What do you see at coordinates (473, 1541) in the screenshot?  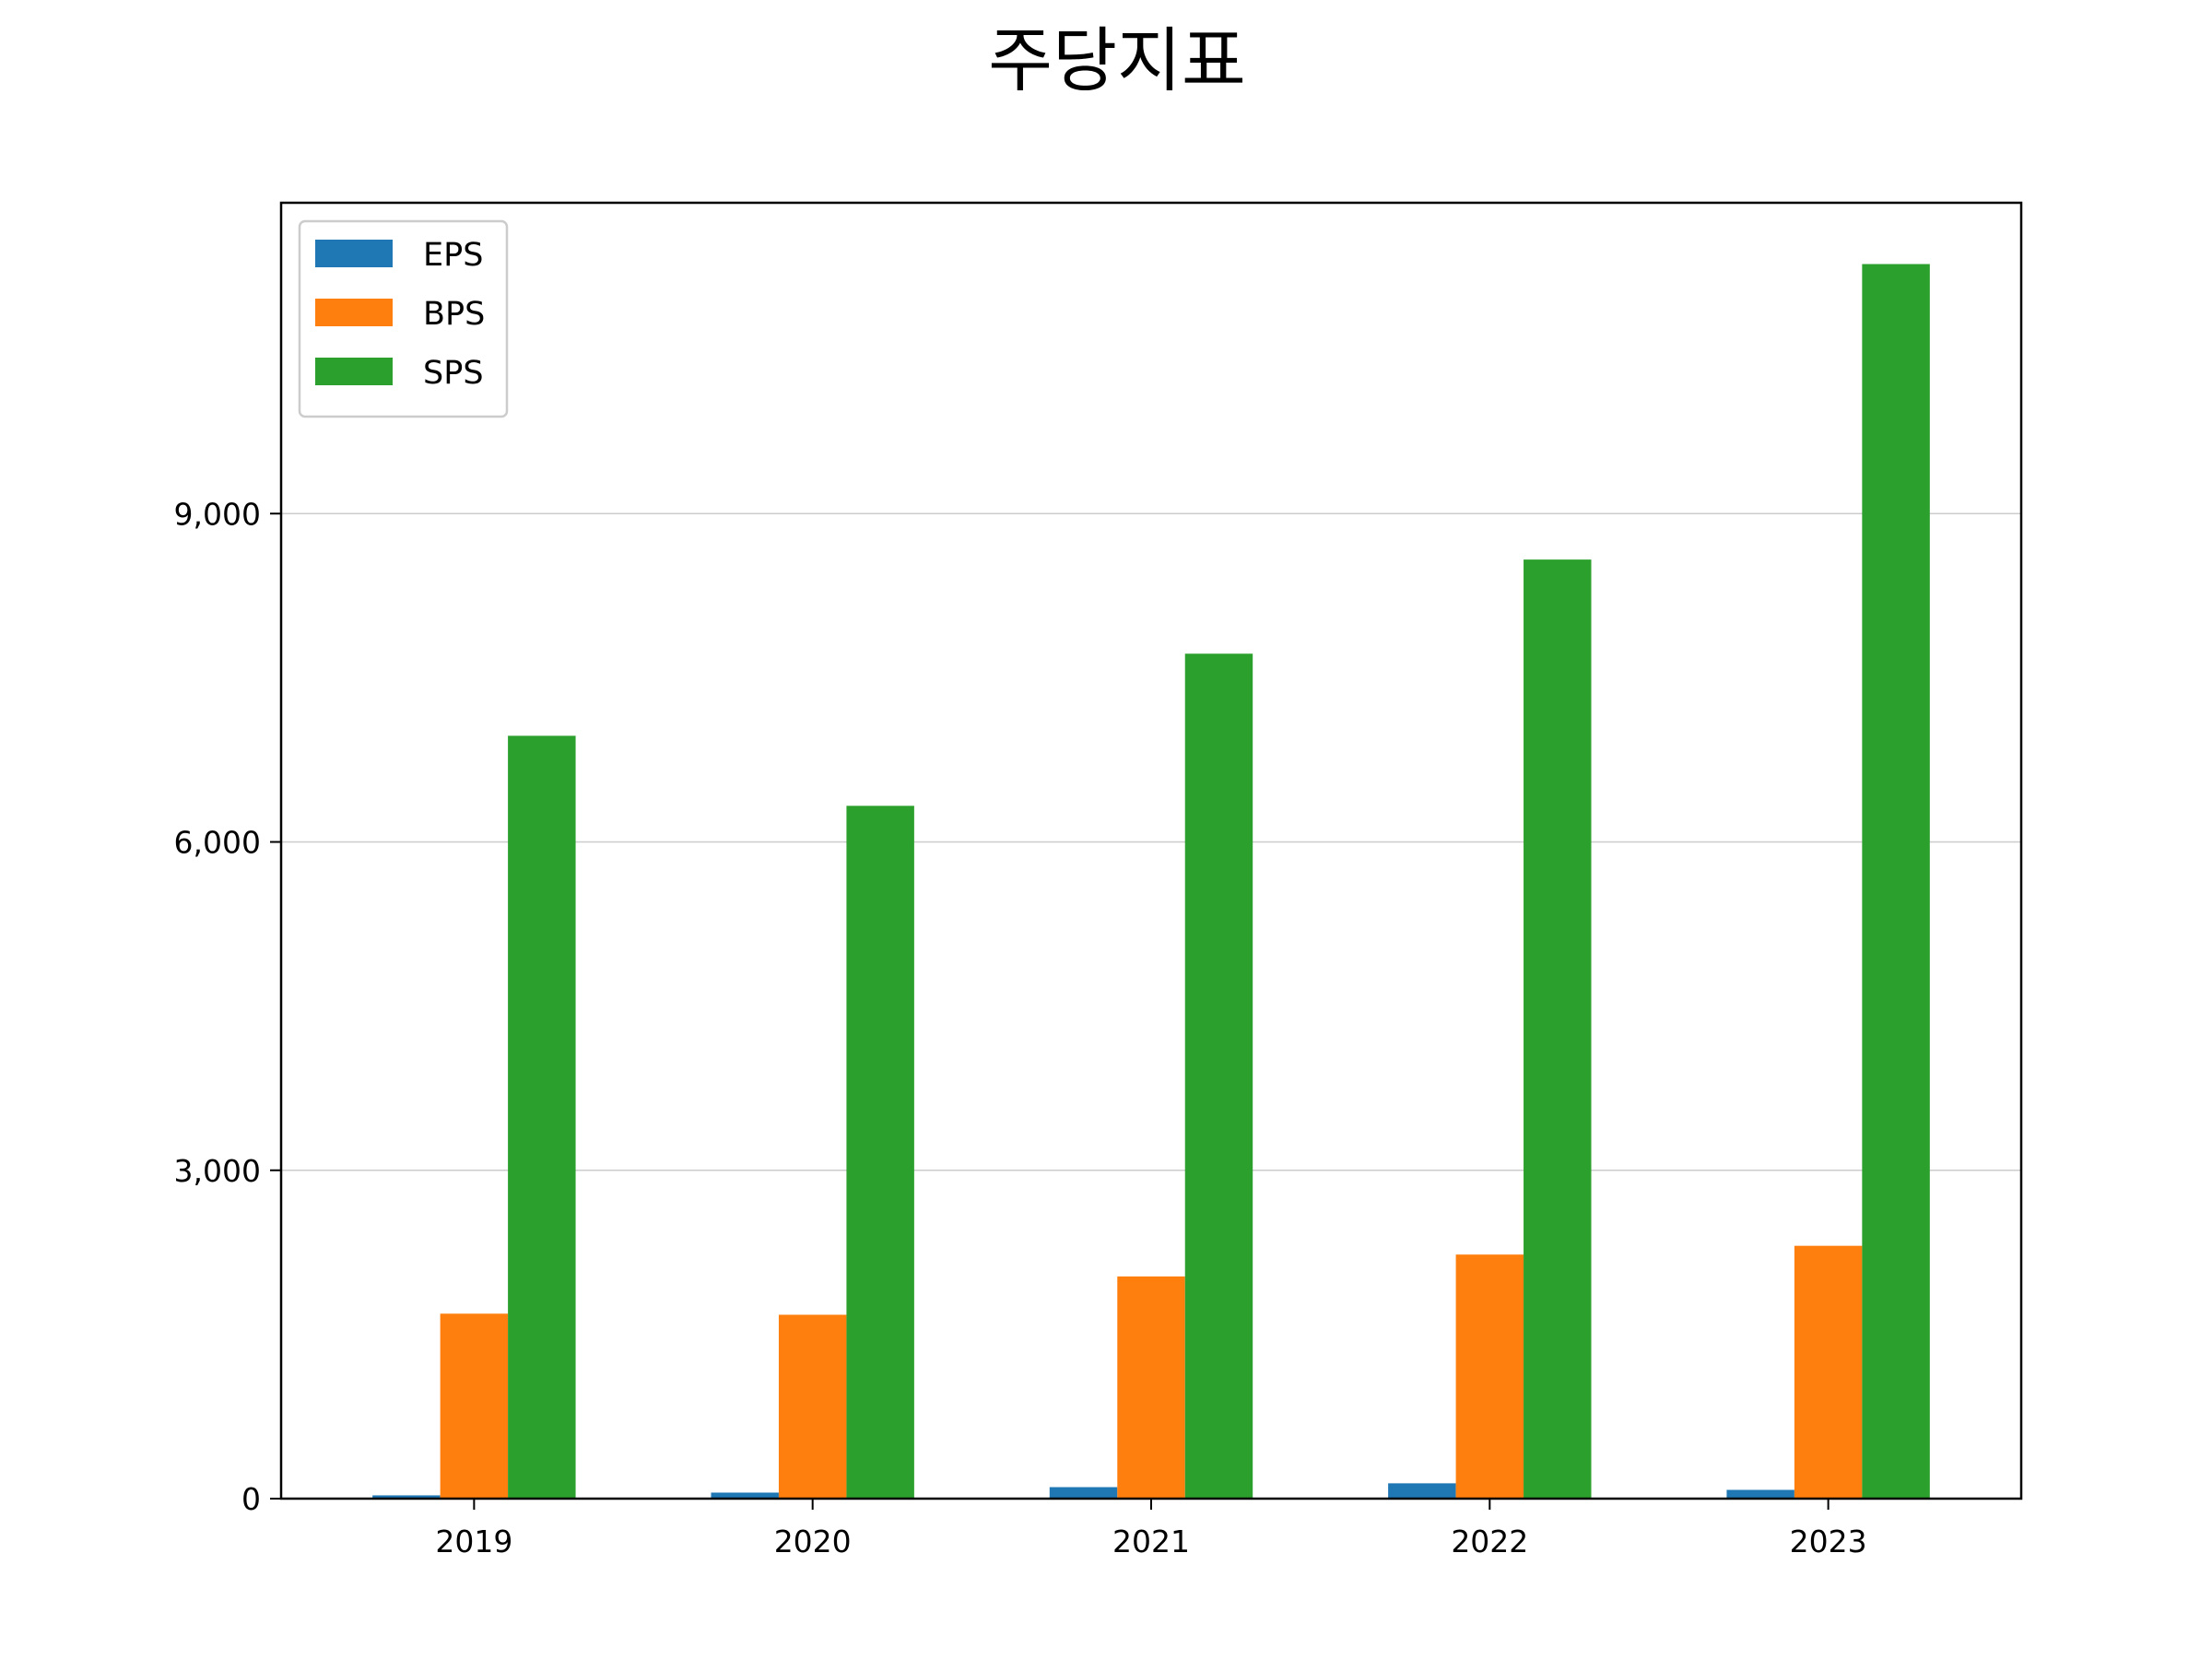 I see `x-tick-label: 2019` at bounding box center [473, 1541].